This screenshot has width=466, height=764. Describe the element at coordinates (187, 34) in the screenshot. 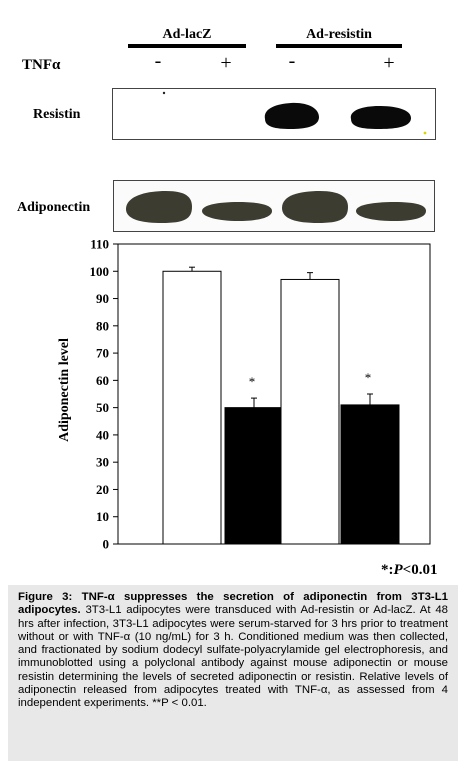

I see `group-label-ad-lacz: Ad-lacZ` at that location.